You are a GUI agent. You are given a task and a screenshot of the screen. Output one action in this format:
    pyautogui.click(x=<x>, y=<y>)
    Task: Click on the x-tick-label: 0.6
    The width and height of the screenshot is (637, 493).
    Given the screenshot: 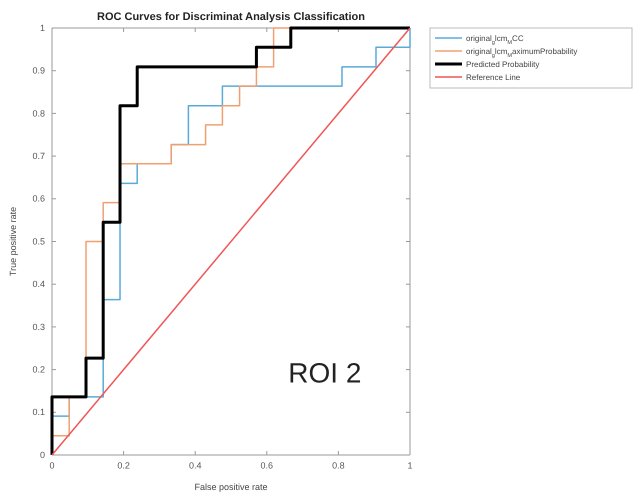 What is the action you would take?
    pyautogui.click(x=267, y=465)
    